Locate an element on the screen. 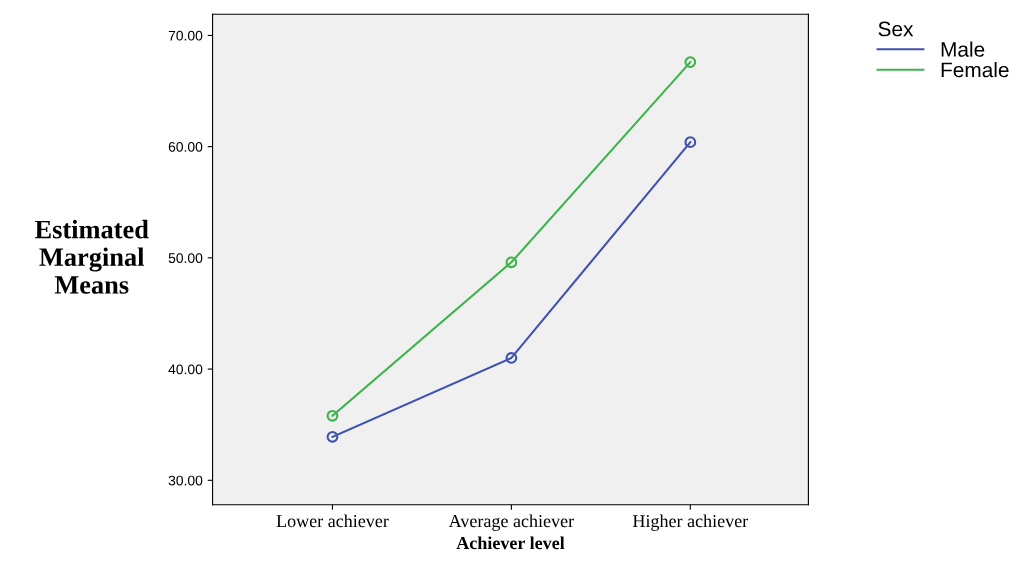  y-tick-label: 70.00 is located at coordinates (185, 35).